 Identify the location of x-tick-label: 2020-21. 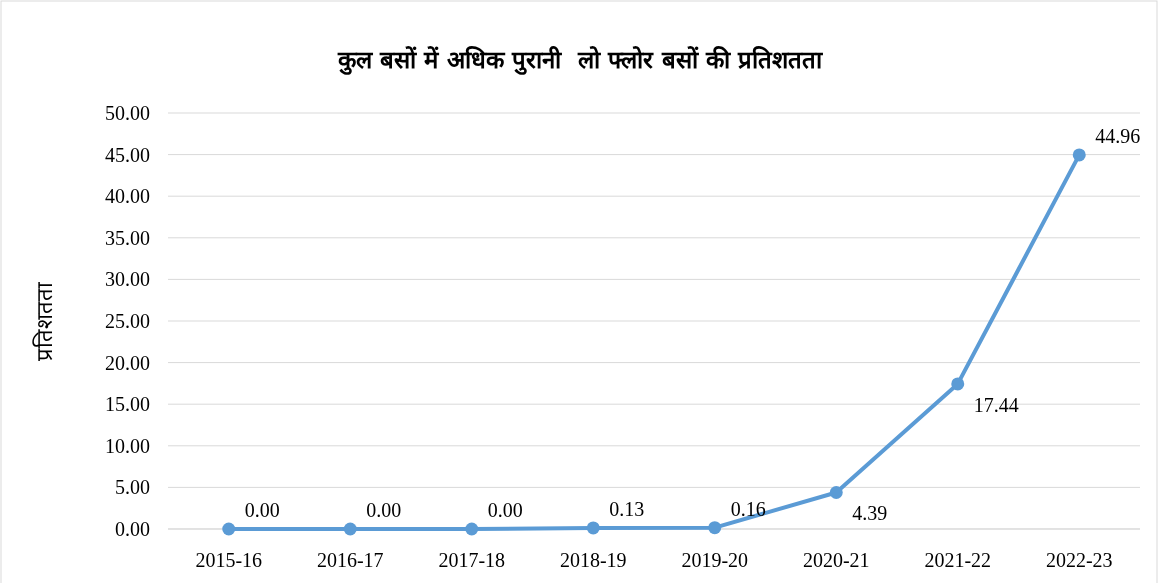
(836, 560).